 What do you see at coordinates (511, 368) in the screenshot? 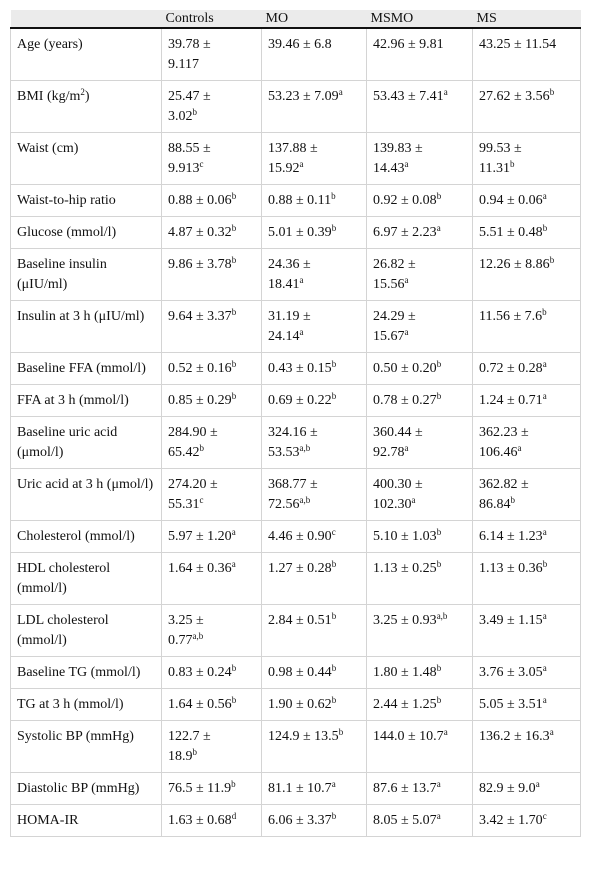
I see `value-text: 0.72 ± 0.28` at bounding box center [511, 368].